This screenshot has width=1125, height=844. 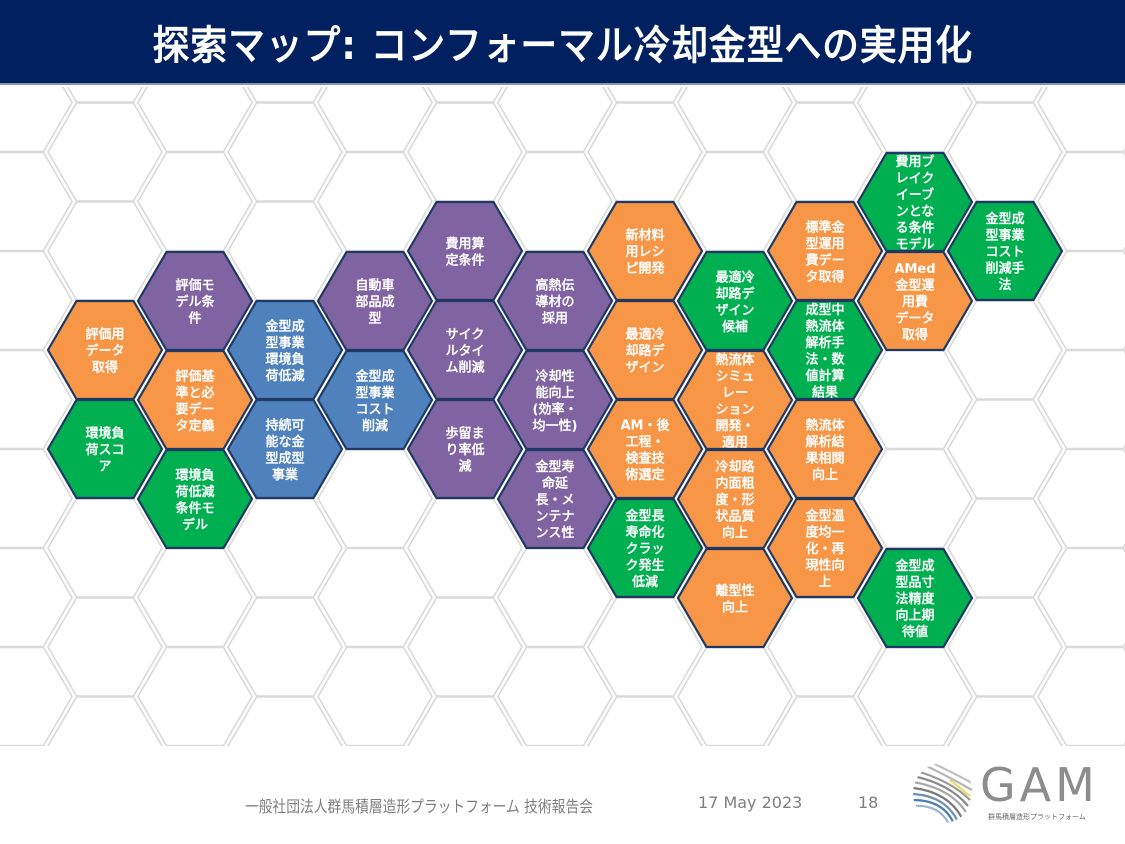 I want to click on hex-label-line: 標準金, so click(x=825, y=227).